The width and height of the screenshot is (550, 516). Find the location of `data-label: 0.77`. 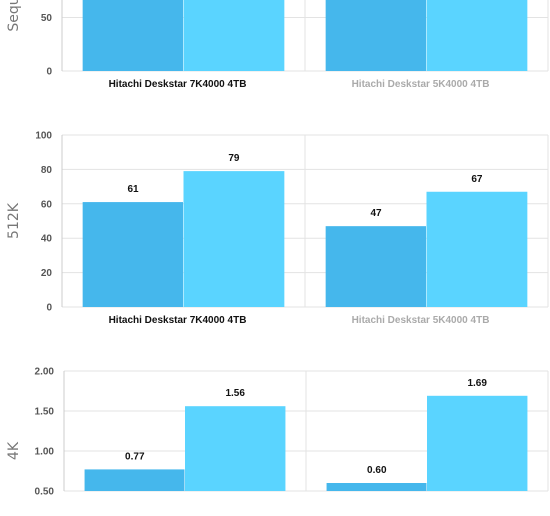

data-label: 0.77 is located at coordinates (135, 456).